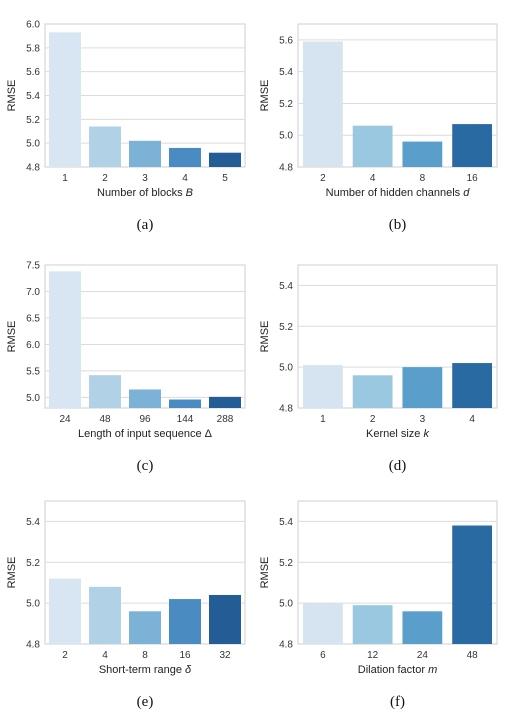 This screenshot has height=713, width=509. What do you see at coordinates (373, 655) in the screenshot?
I see `x-tick-label: 12` at bounding box center [373, 655].